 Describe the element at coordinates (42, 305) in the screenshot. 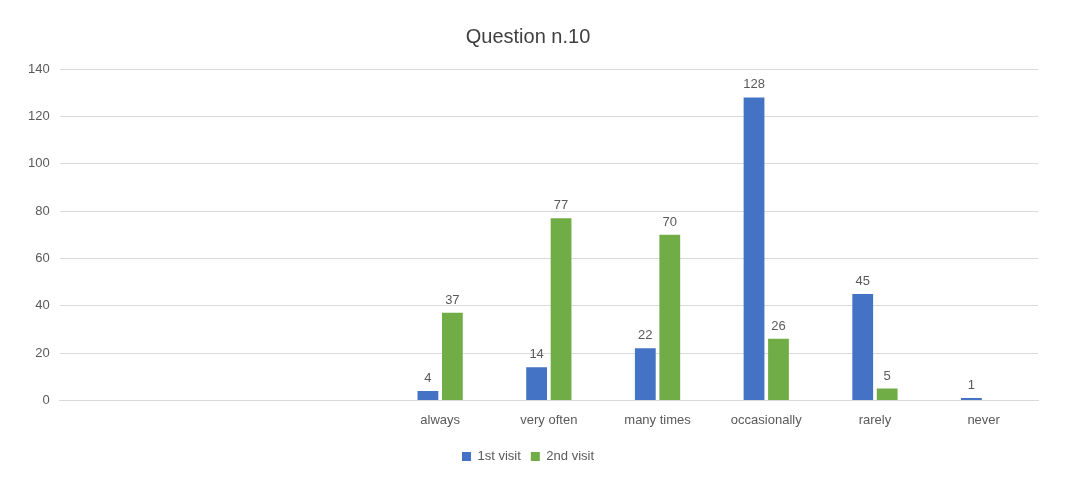

I see `y-tick-label: 40` at that location.